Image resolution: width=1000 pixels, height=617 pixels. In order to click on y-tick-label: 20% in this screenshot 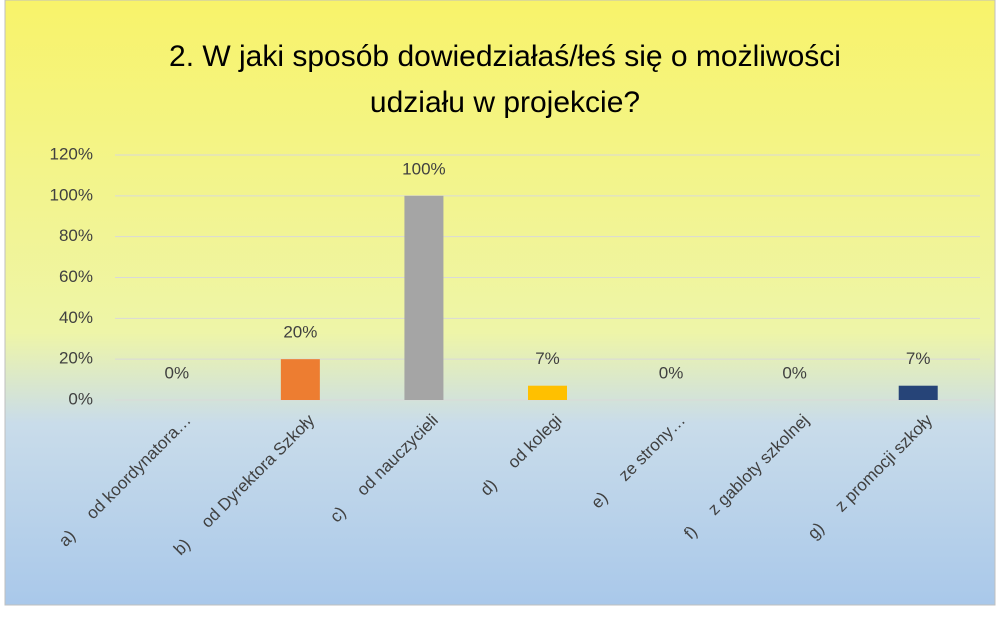, I will do `click(76, 358)`.